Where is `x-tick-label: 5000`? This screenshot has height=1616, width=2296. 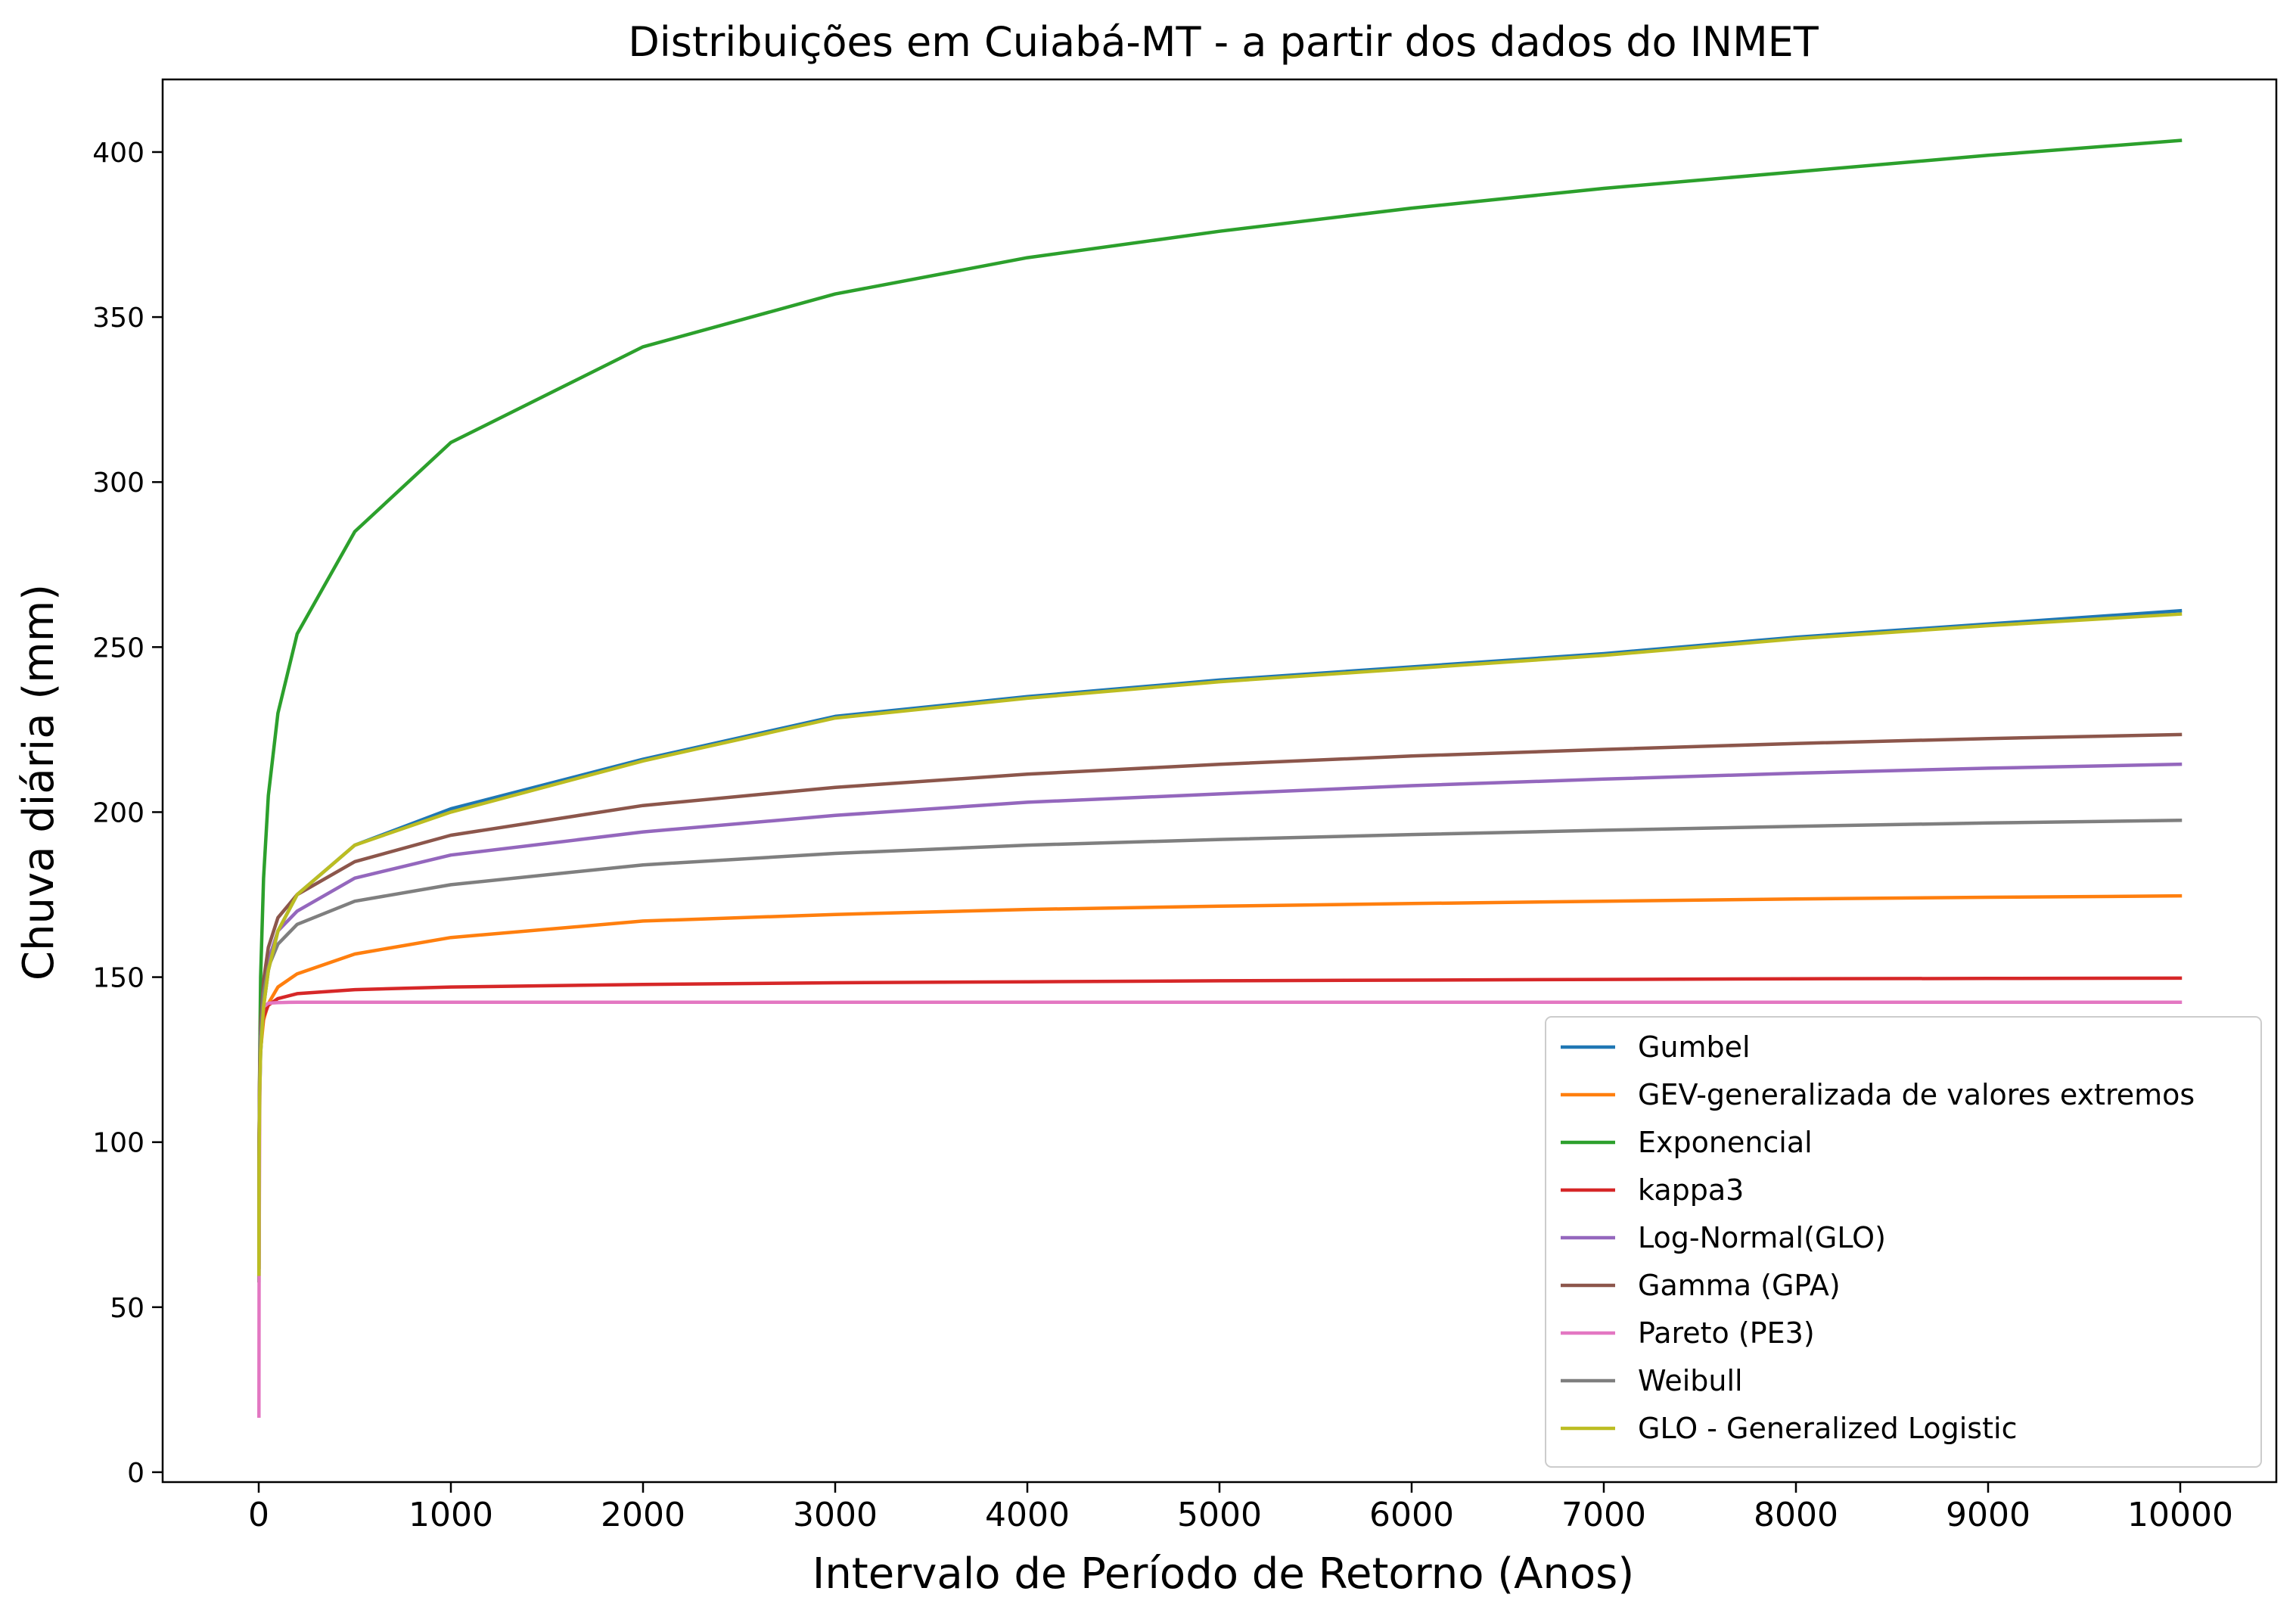
x-tick-label: 5000 is located at coordinates (1219, 1515).